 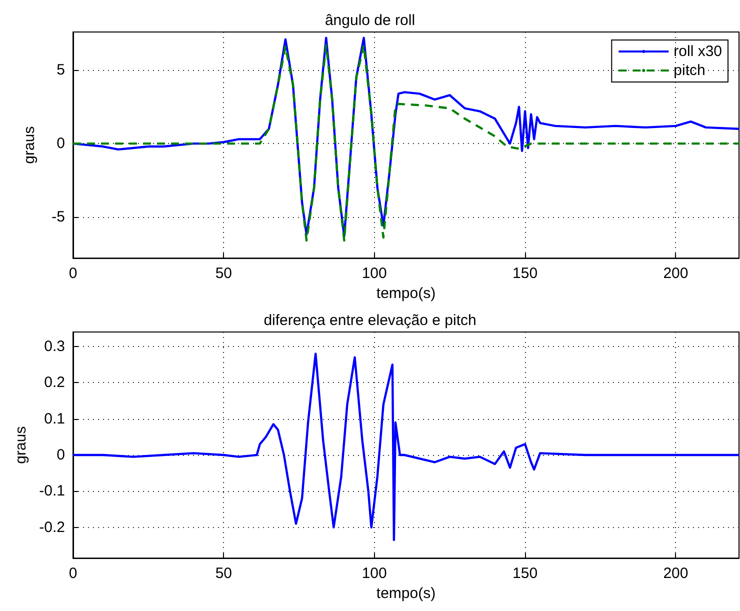 I want to click on y-tick-label: -5, so click(x=58, y=217).